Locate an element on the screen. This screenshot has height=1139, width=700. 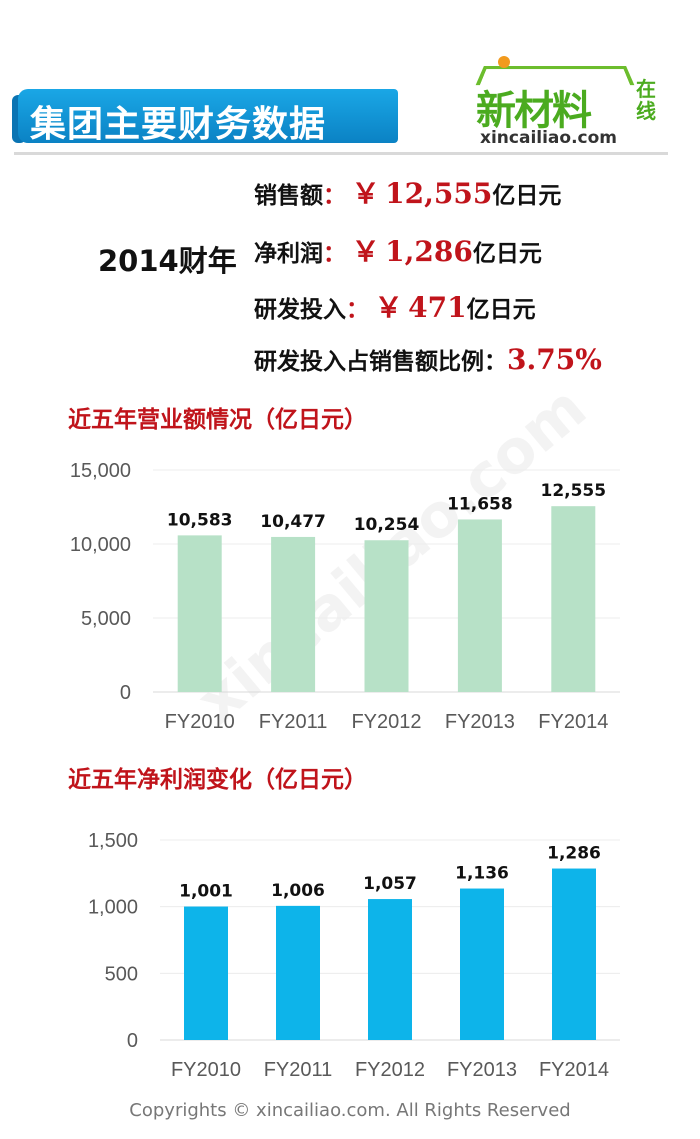
rnd-unit: 亿日元 is located at coordinates (501, 310).